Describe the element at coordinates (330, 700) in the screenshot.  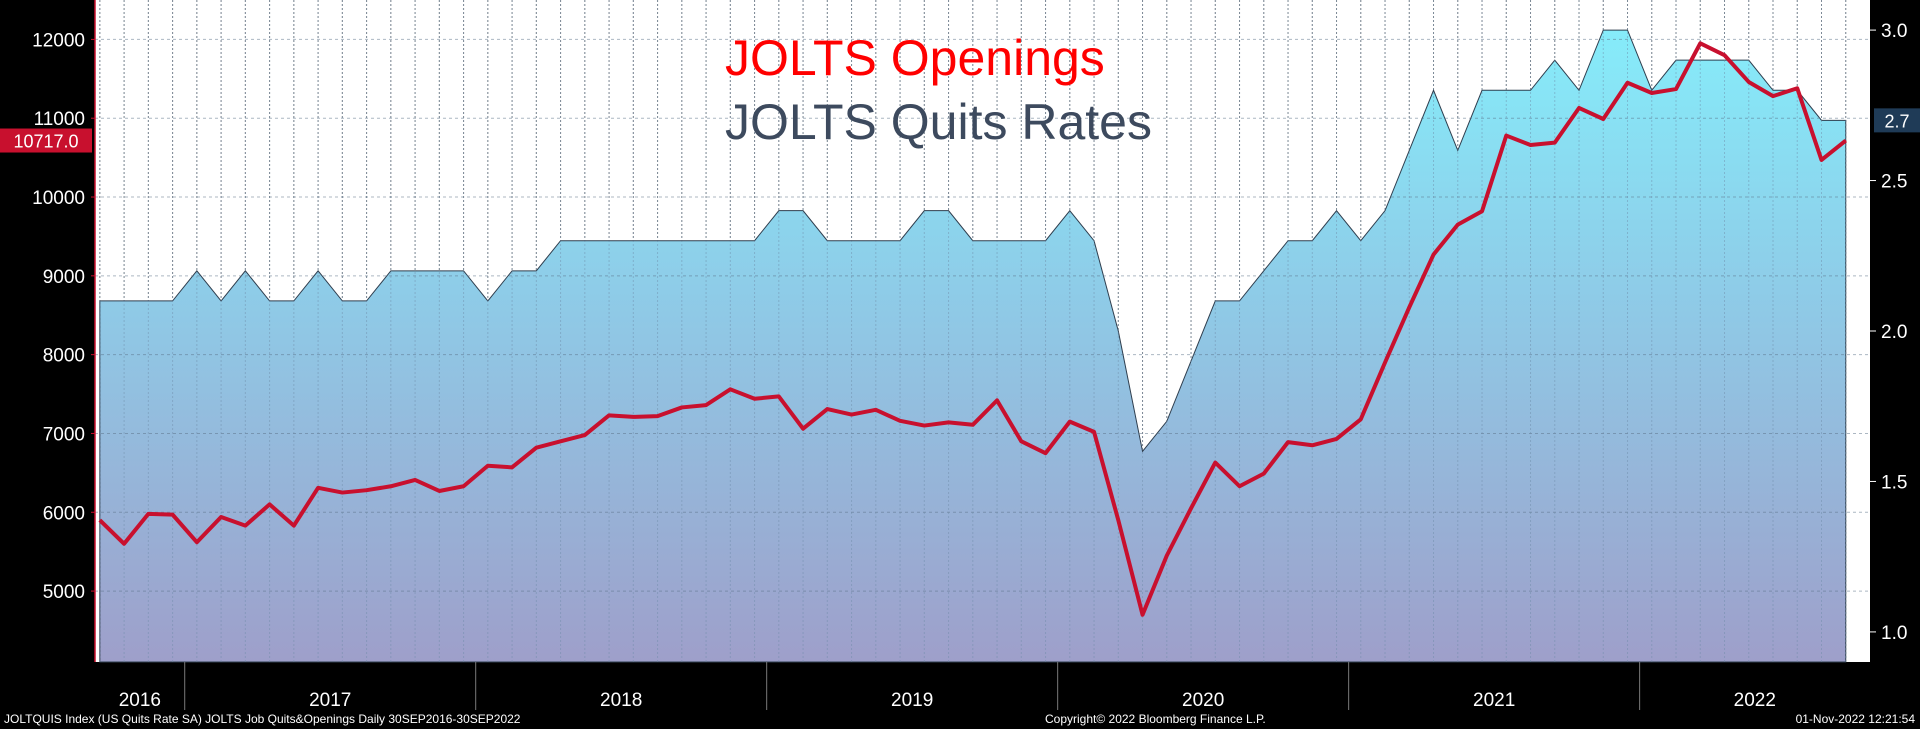
I see `x-tick-label: 2017` at that location.